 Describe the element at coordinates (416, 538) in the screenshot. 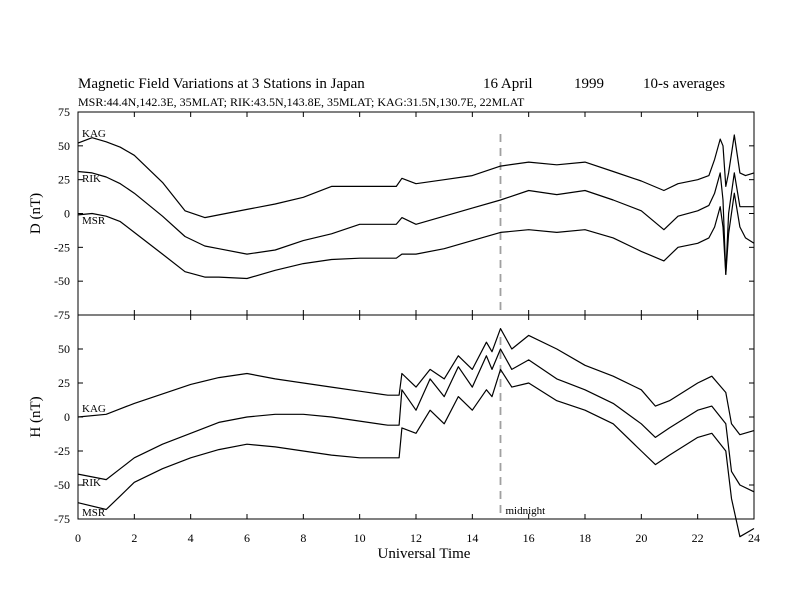

I see `x-tick-label: 12` at that location.